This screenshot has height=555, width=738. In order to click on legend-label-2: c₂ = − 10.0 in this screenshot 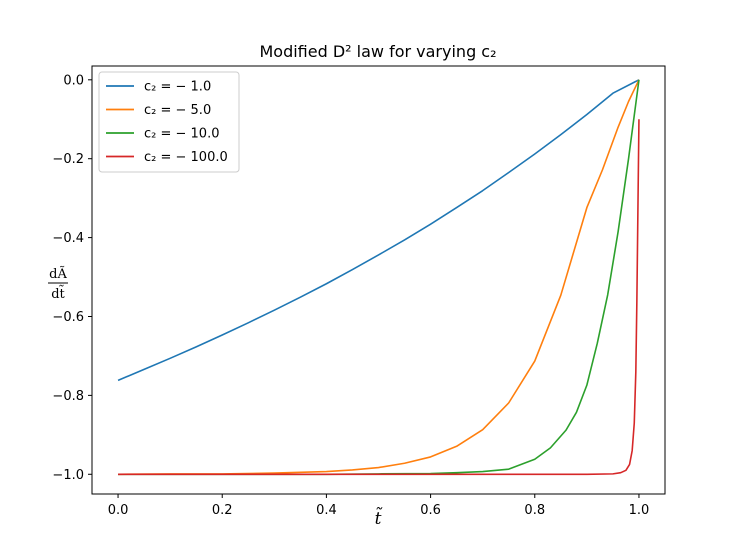, I will do `click(182, 134)`.